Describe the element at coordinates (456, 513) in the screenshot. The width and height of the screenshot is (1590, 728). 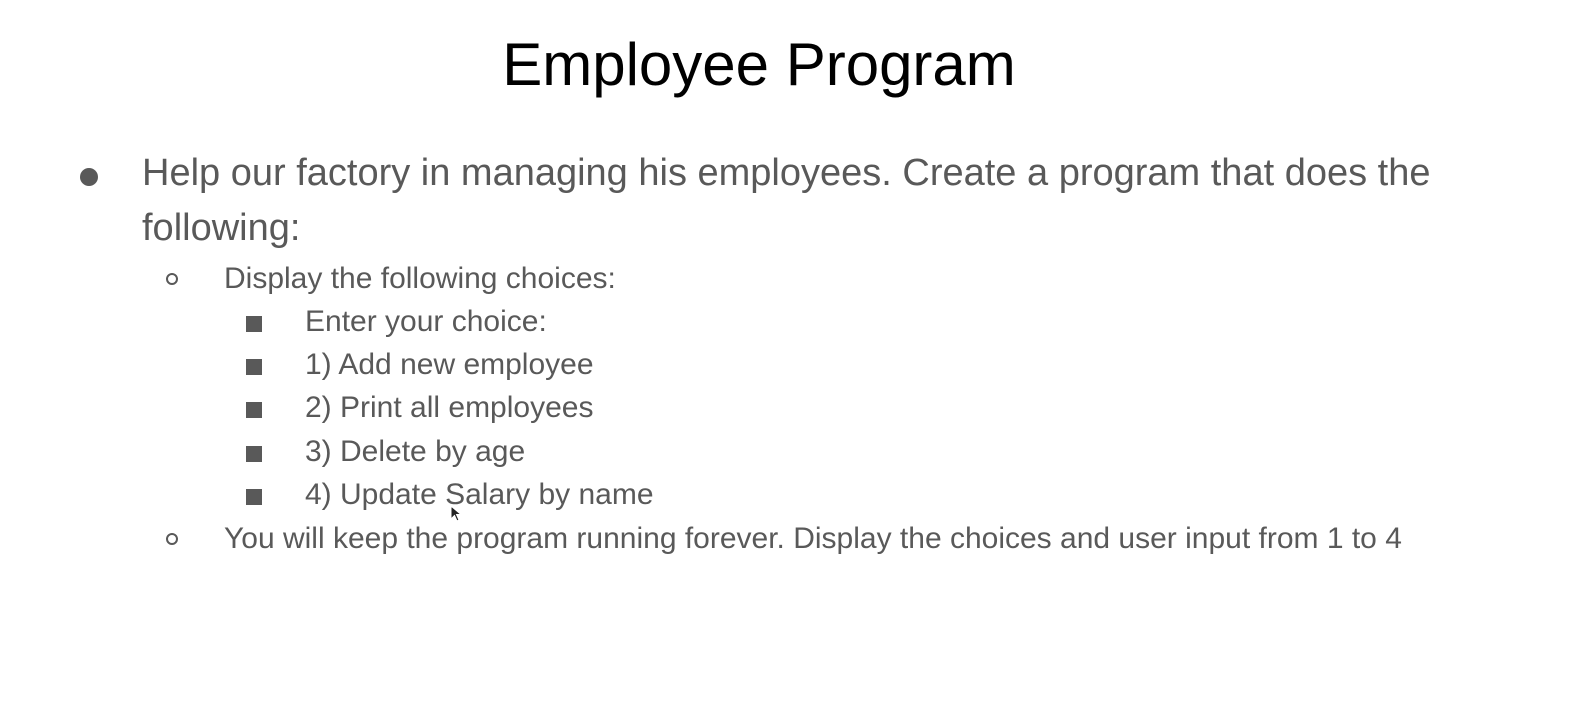
I see `mouse-cursor-icon` at that location.